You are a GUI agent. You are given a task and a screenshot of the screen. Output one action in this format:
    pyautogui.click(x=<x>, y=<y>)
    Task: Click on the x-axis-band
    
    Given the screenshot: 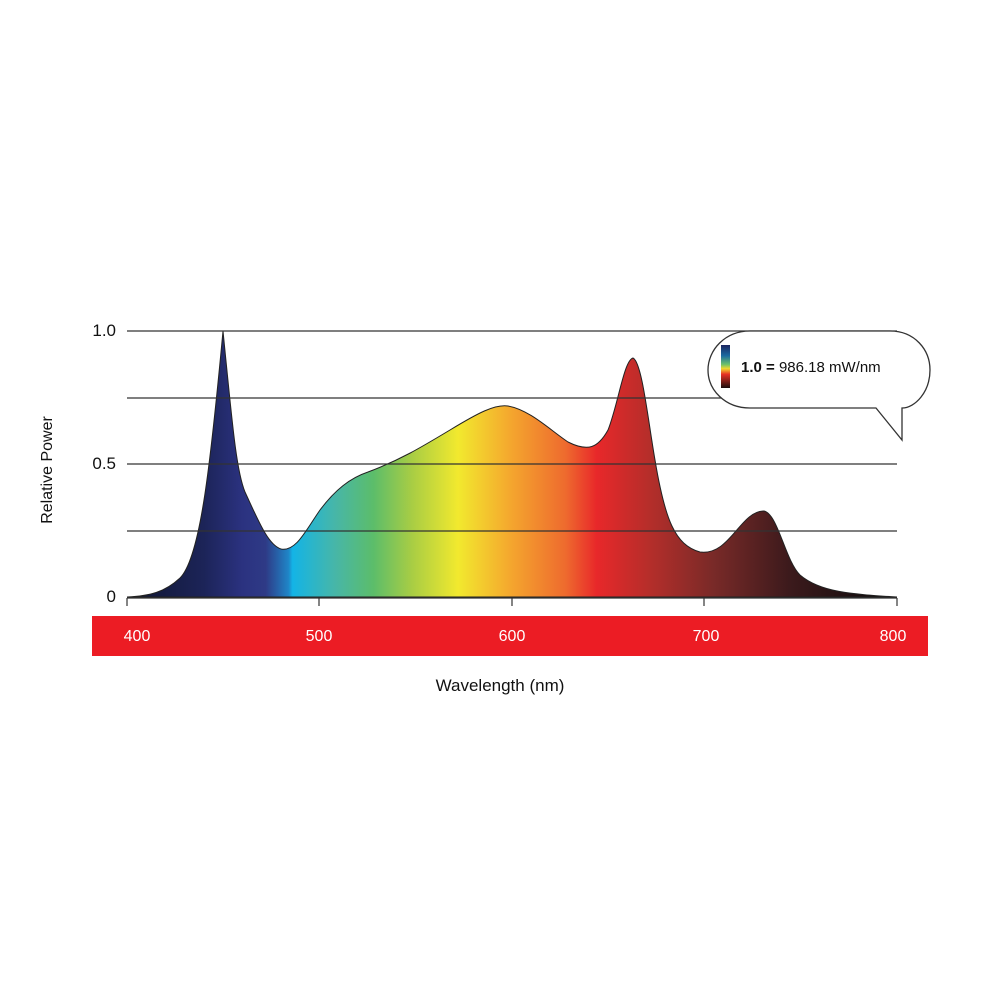 What is the action you would take?
    pyautogui.click(x=510, y=636)
    